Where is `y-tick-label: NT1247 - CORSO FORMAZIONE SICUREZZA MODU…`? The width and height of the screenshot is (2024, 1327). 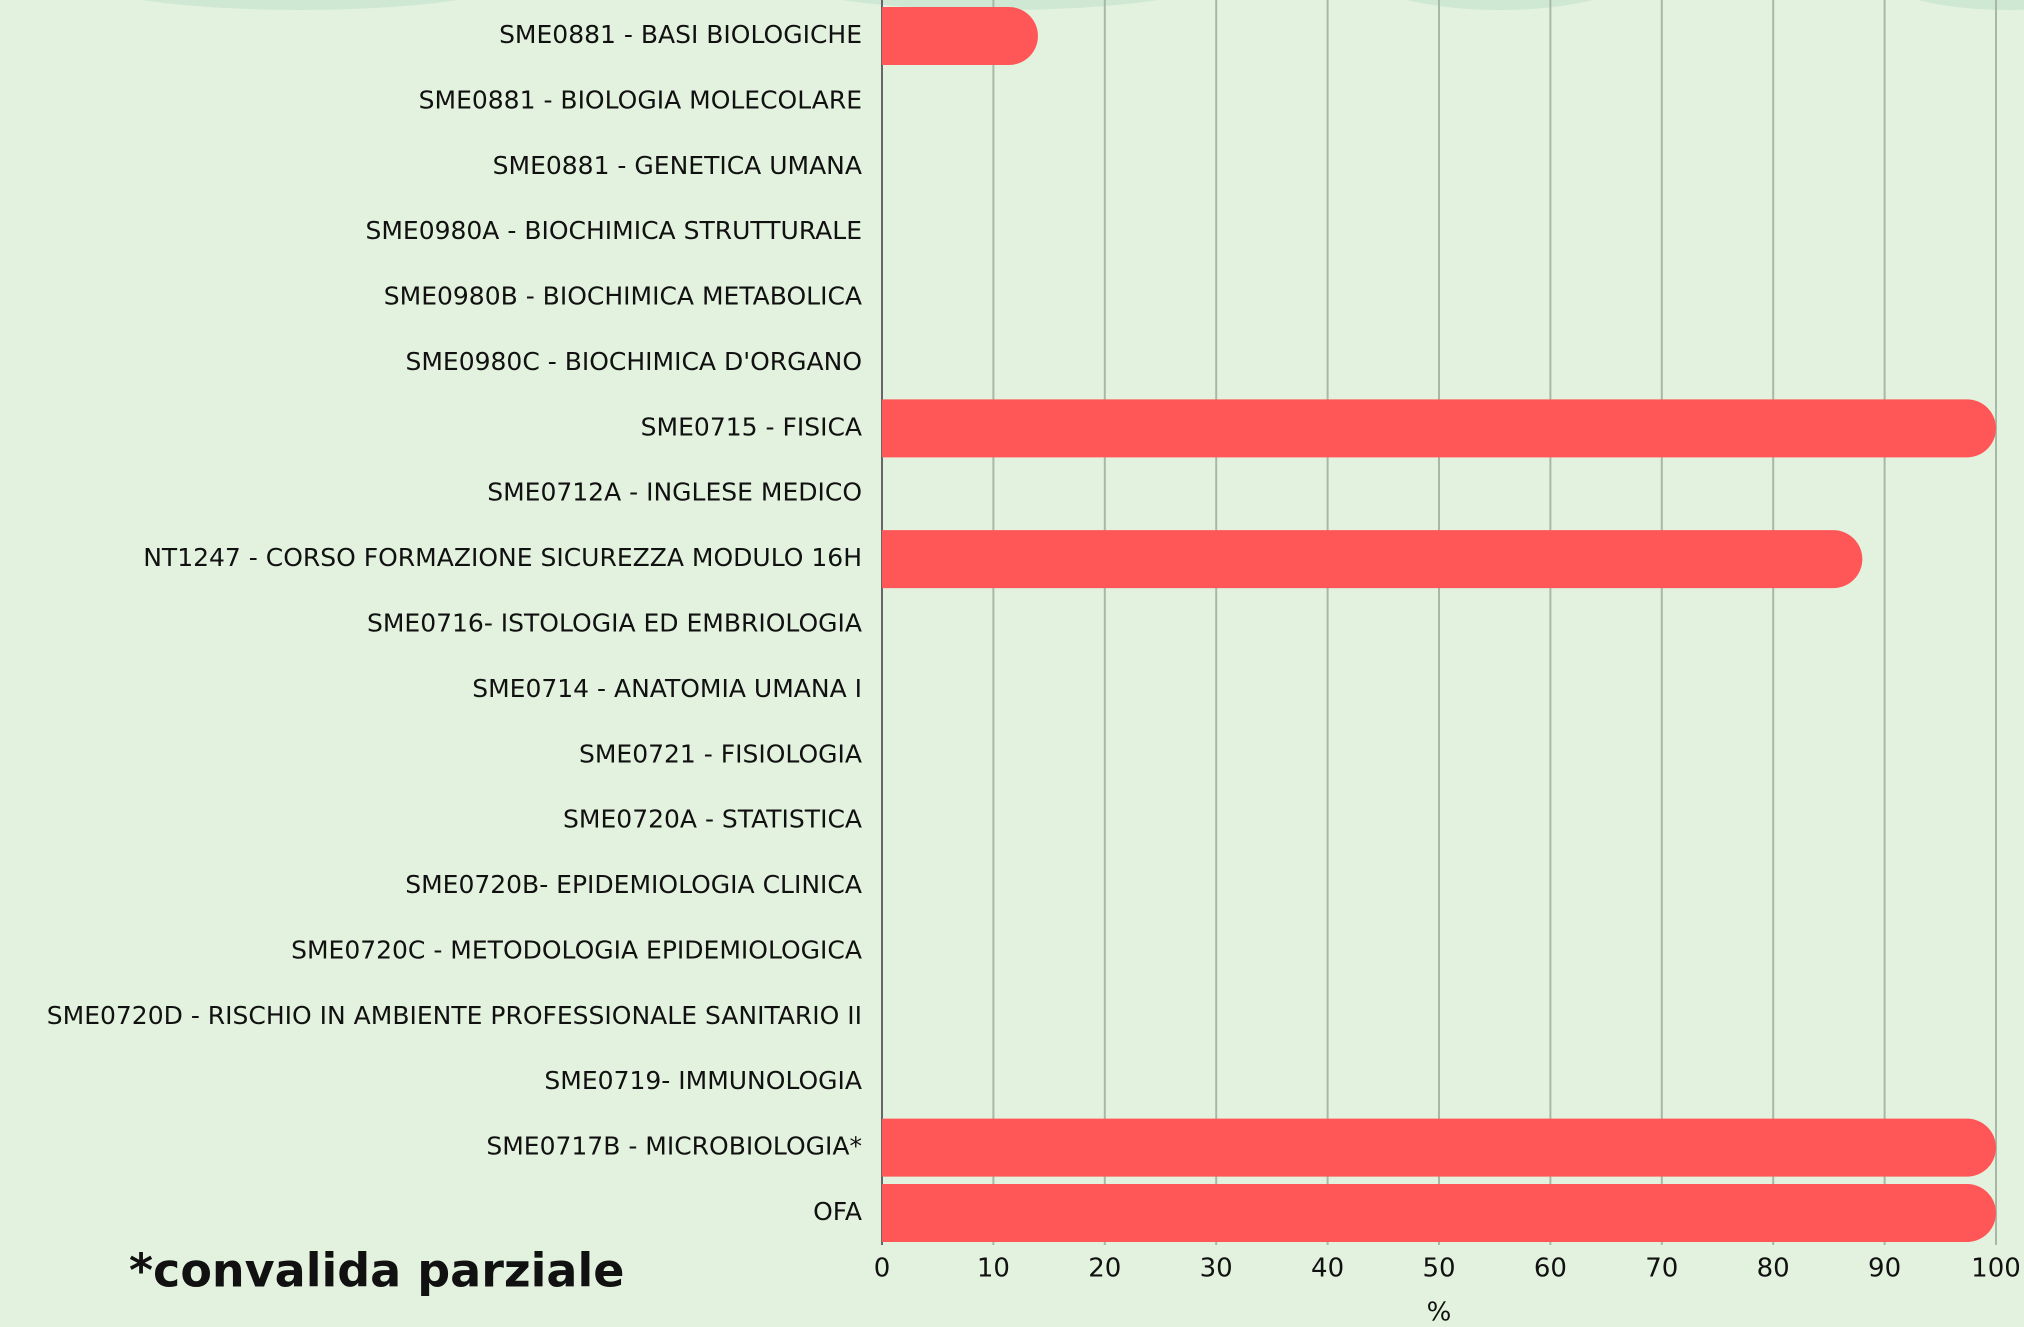 y-tick-label: NT1247 - CORSO FORMAZIONE SICUREZZA MODU… is located at coordinates (502, 557).